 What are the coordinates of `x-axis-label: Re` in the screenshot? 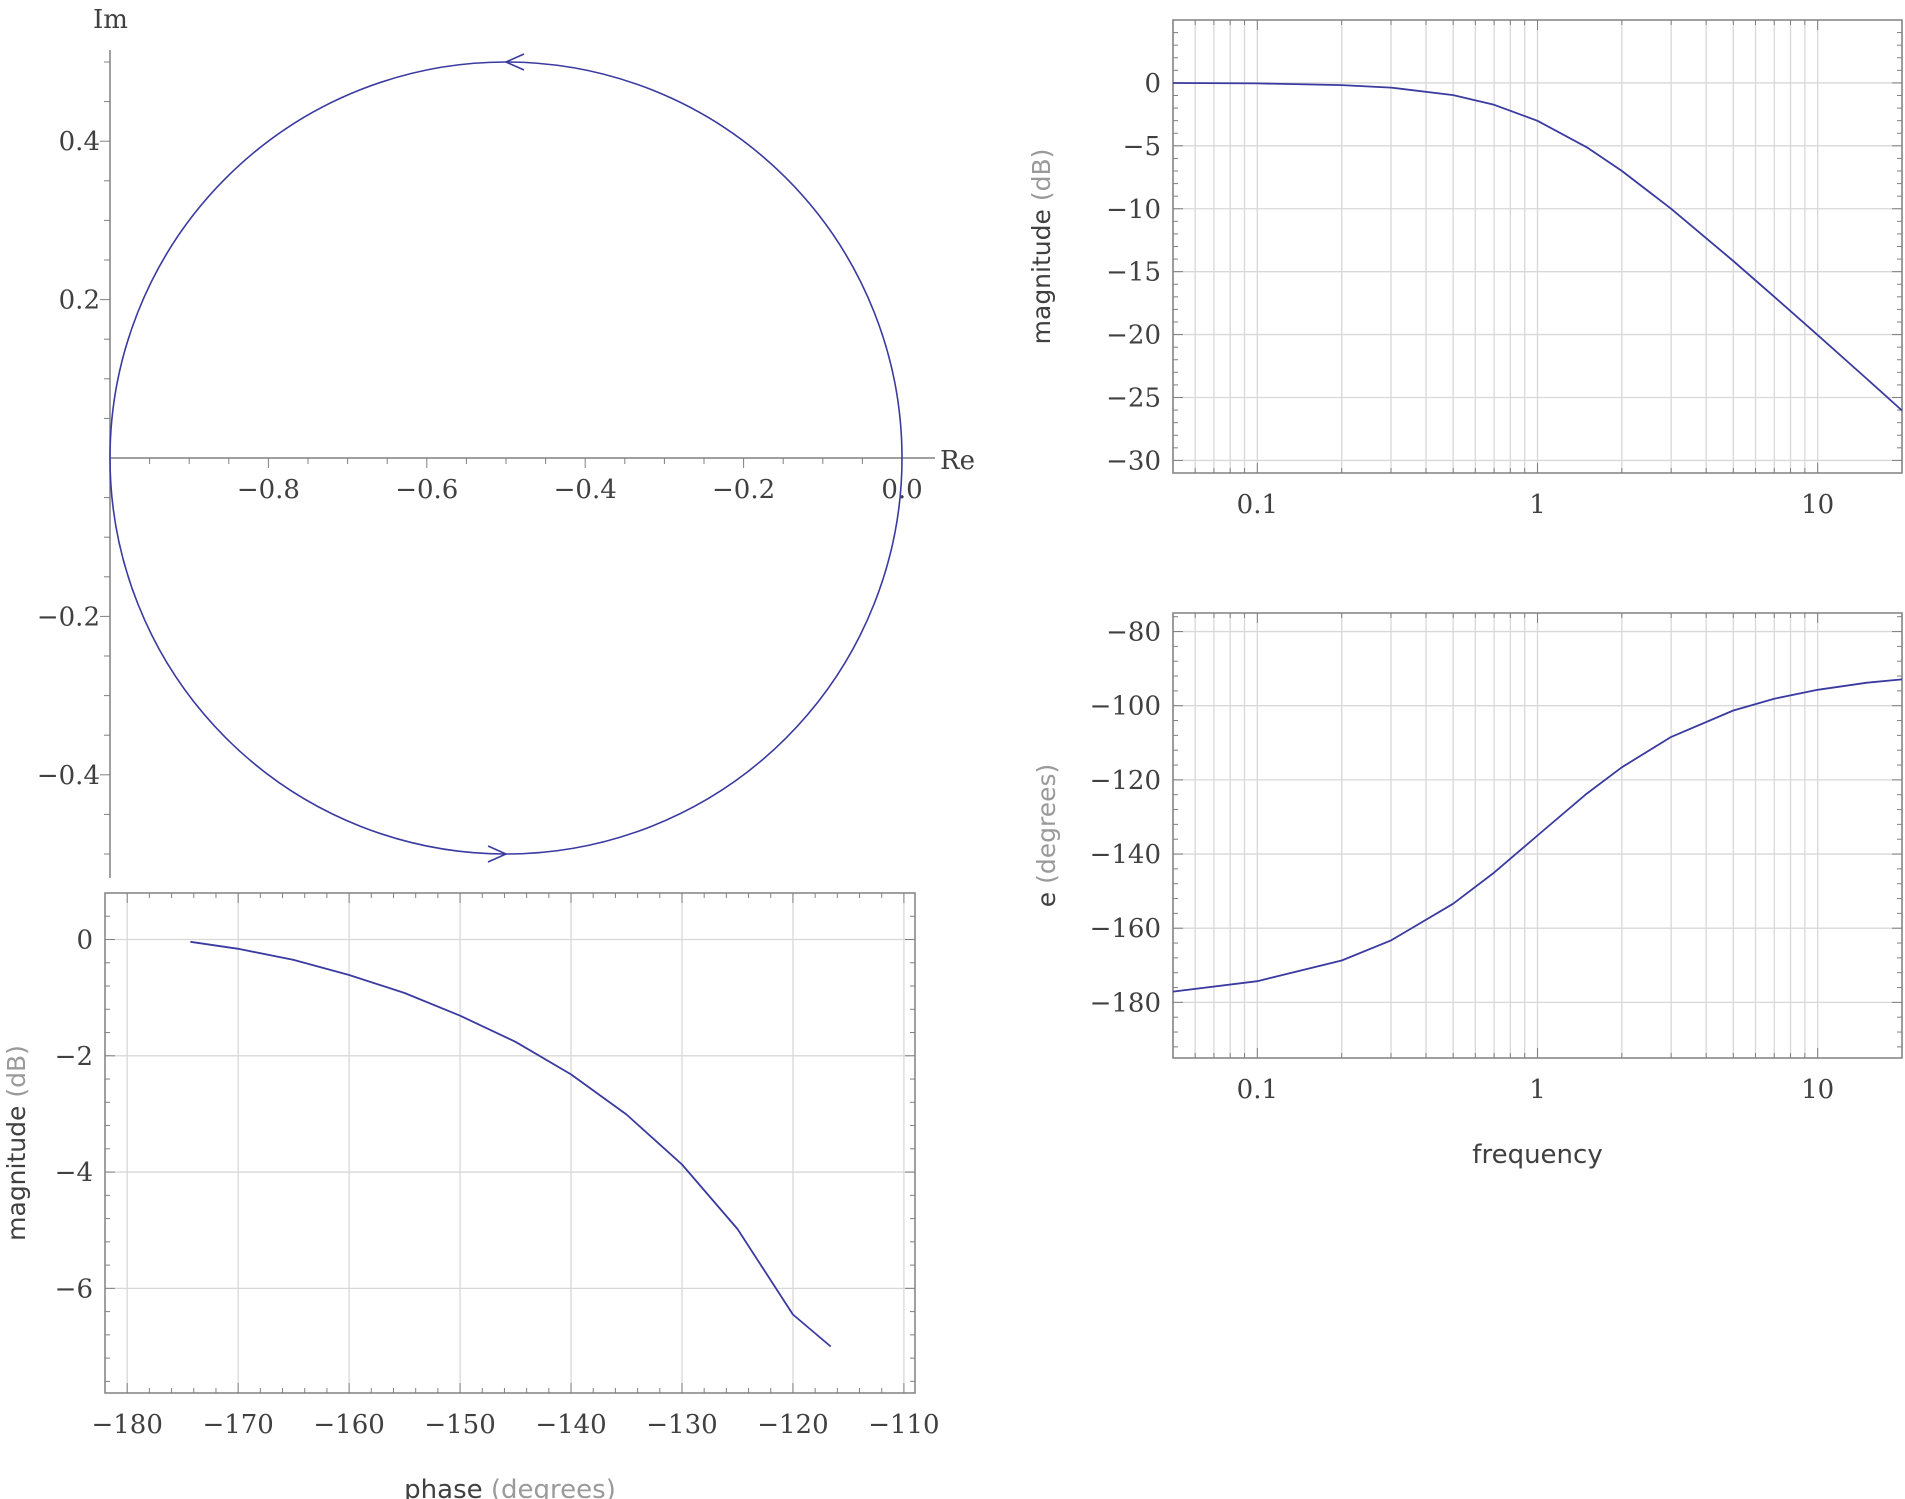 It's located at (957, 461).